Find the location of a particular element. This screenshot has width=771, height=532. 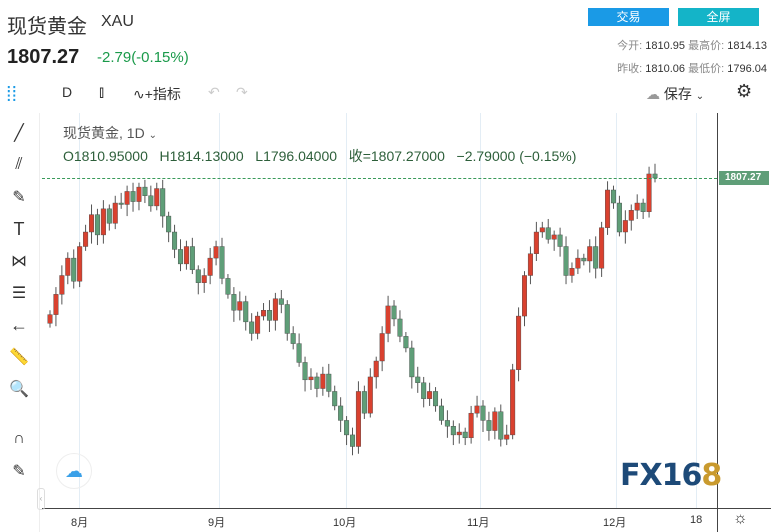

legend-title: 现货黄金, 1D ⌄ is located at coordinates (110, 133).